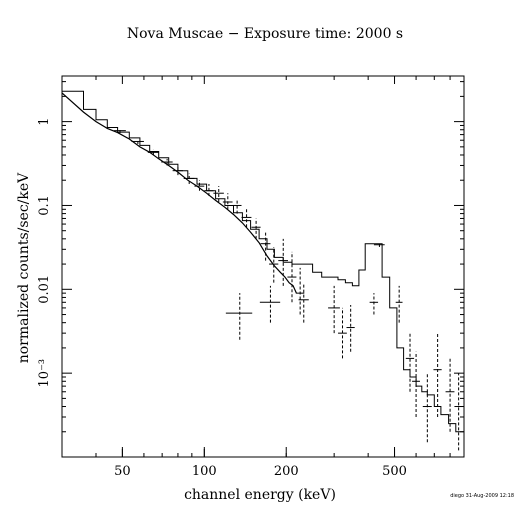  What do you see at coordinates (44, 289) in the screenshot?
I see `y-tick-label: 0.01` at bounding box center [44, 289].